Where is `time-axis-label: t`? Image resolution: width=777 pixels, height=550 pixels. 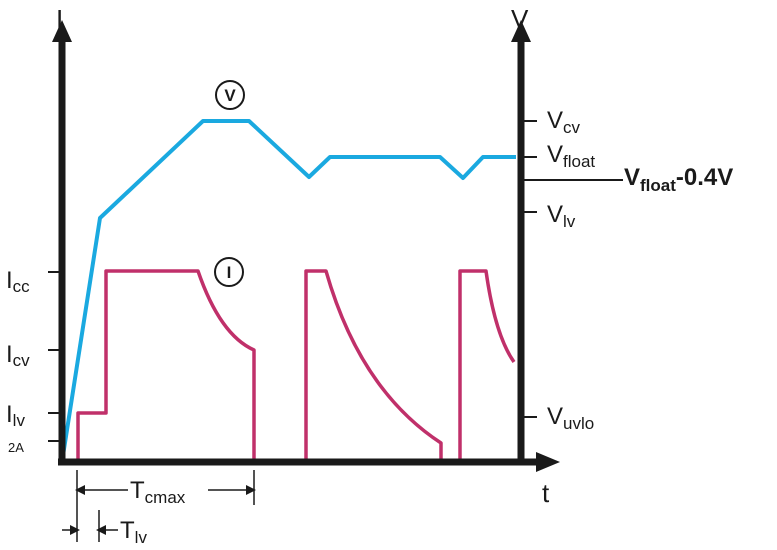 time-axis-label: t is located at coordinates (546, 493).